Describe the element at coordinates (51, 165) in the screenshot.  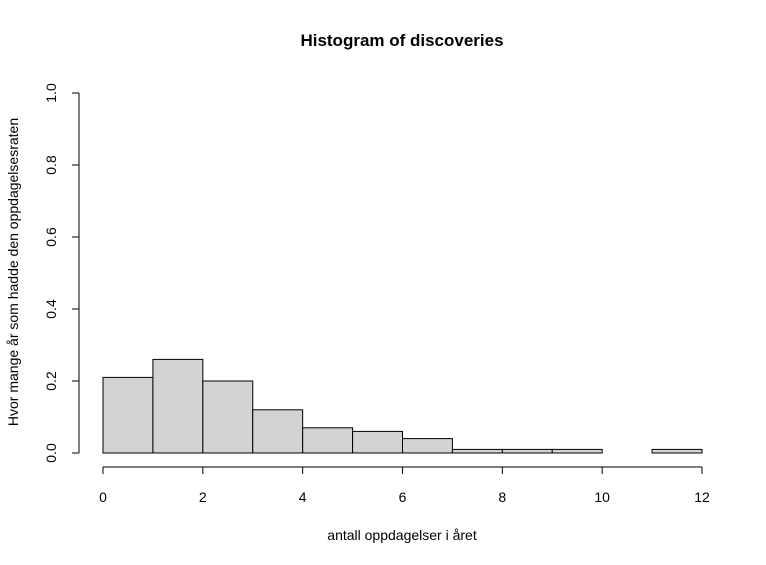
I see `y-tick-label: 0.8` at that location.